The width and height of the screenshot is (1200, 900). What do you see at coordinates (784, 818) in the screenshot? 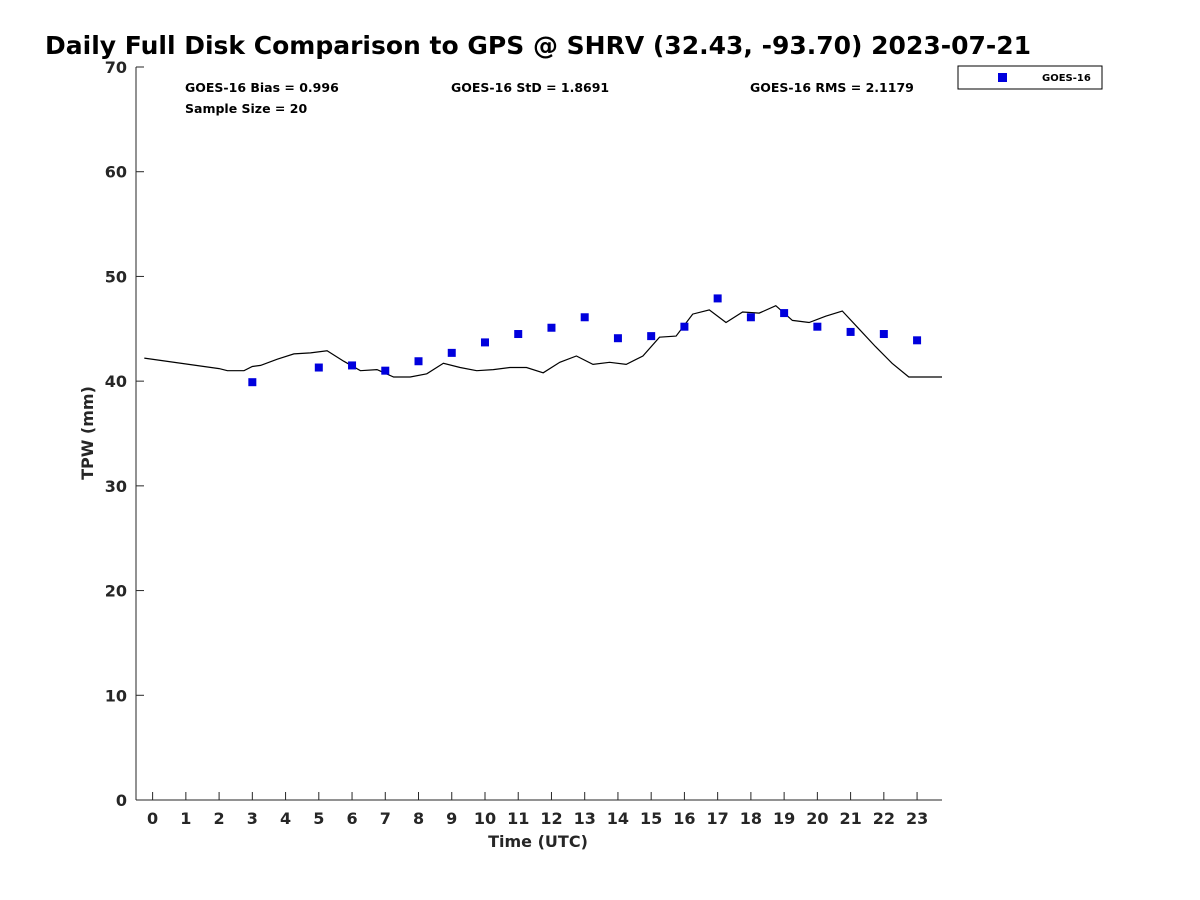
I see `x-tick-label: 19` at bounding box center [784, 818].